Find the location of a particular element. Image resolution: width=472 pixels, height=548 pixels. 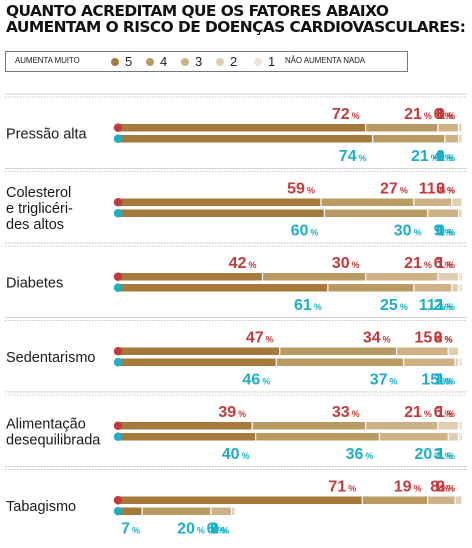

value-label-top-3-level-4: 34% is located at coordinates (377, 338).